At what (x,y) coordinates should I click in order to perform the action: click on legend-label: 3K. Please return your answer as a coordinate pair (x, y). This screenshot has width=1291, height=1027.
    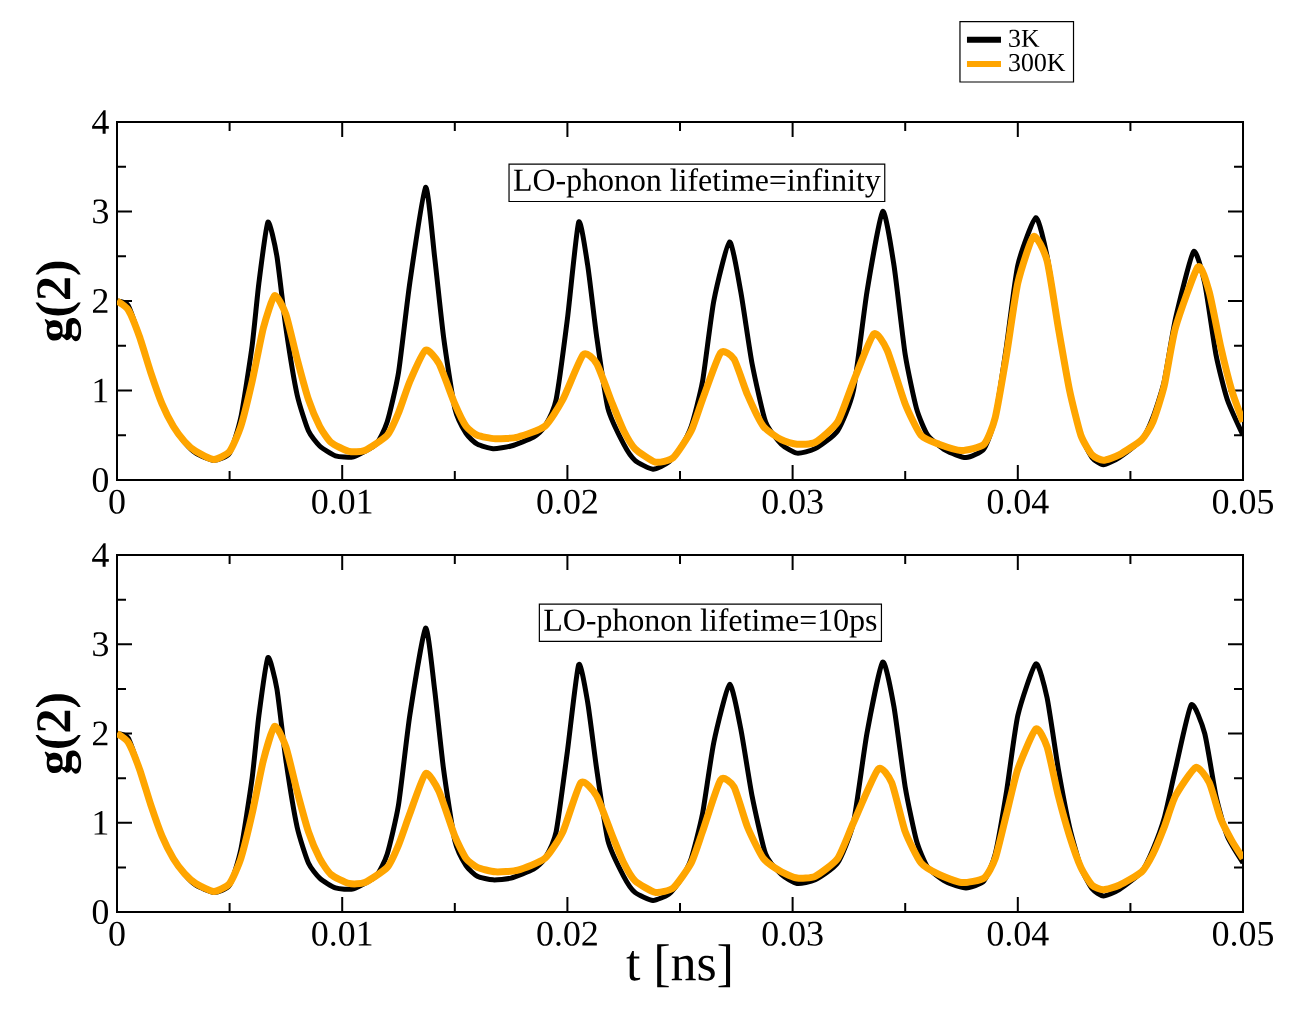
    Looking at the image, I should click on (1024, 38).